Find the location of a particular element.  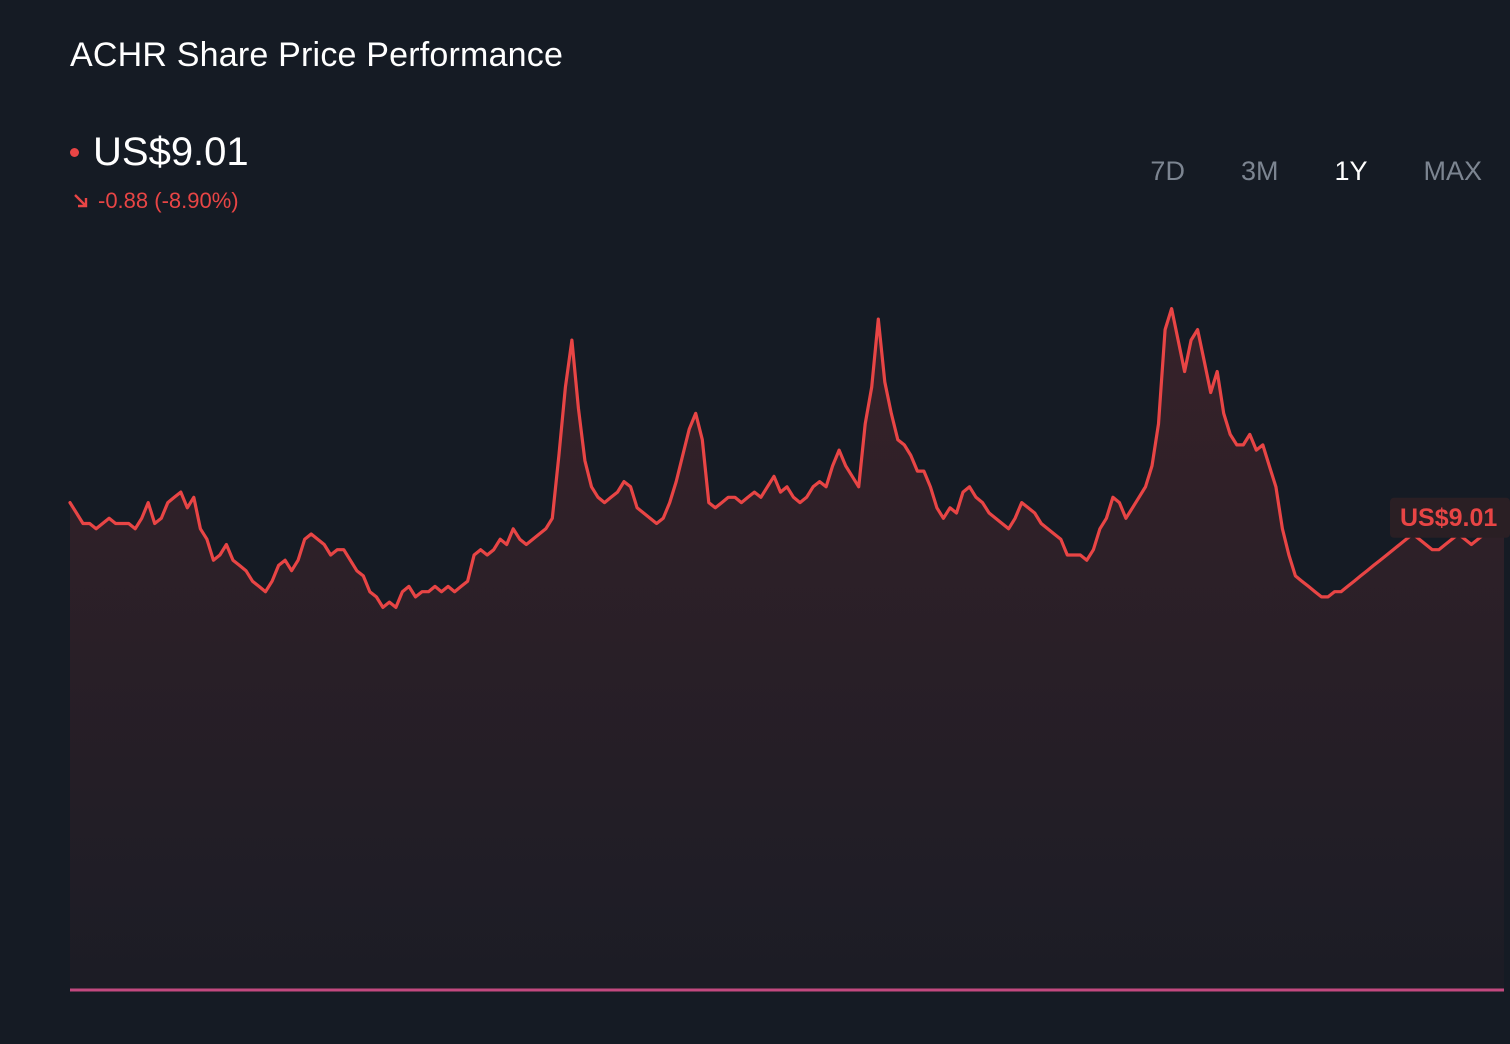

last-price-label: US$9.01 is located at coordinates (1450, 517).